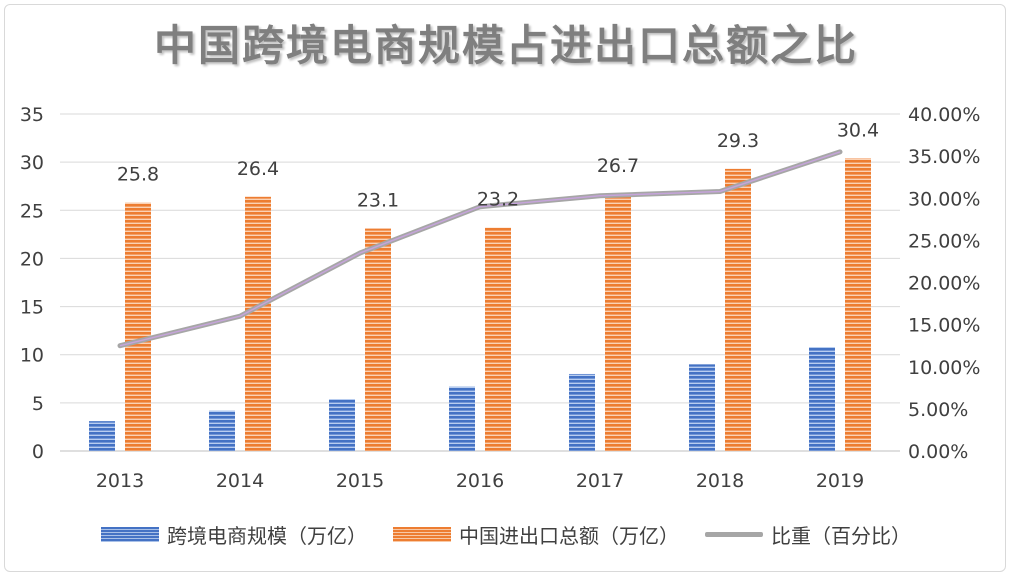 The width and height of the screenshot is (1012, 578). I want to click on y-left-tick-label: 35, so click(32, 115).